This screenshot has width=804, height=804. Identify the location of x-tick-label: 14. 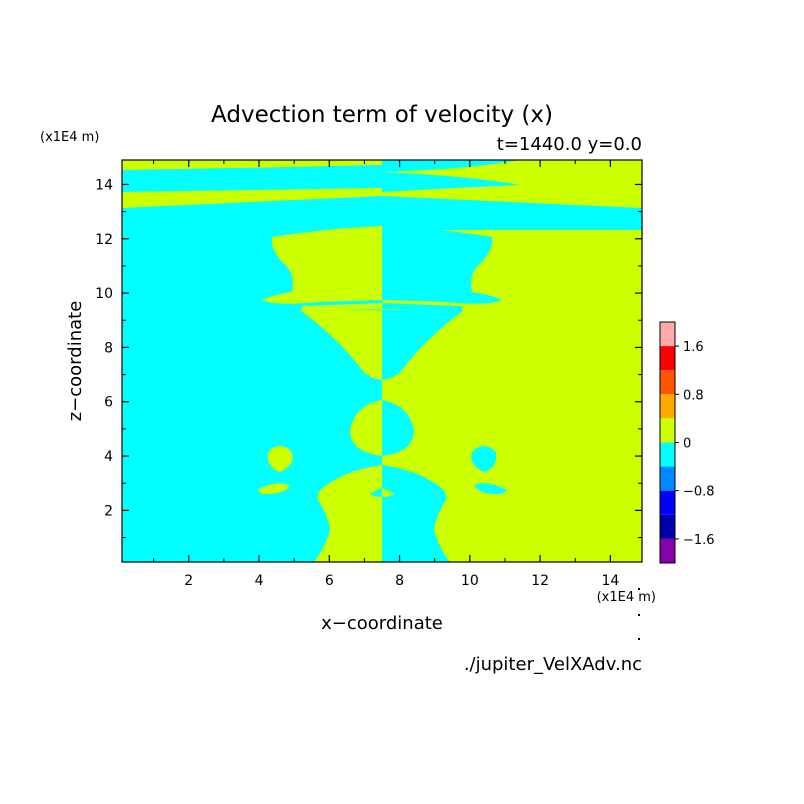
(610, 581).